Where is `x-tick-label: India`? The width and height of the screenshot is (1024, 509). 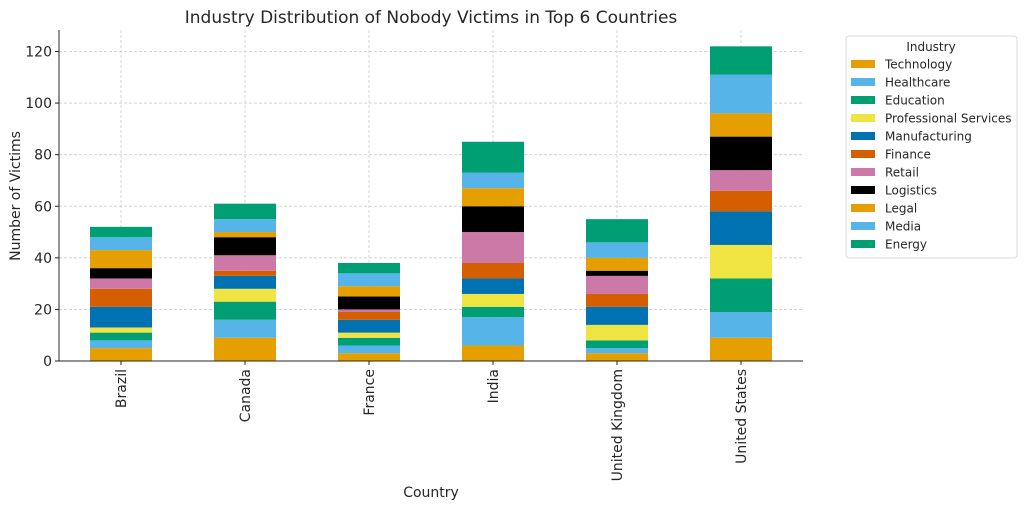
x-tick-label: India is located at coordinates (494, 386).